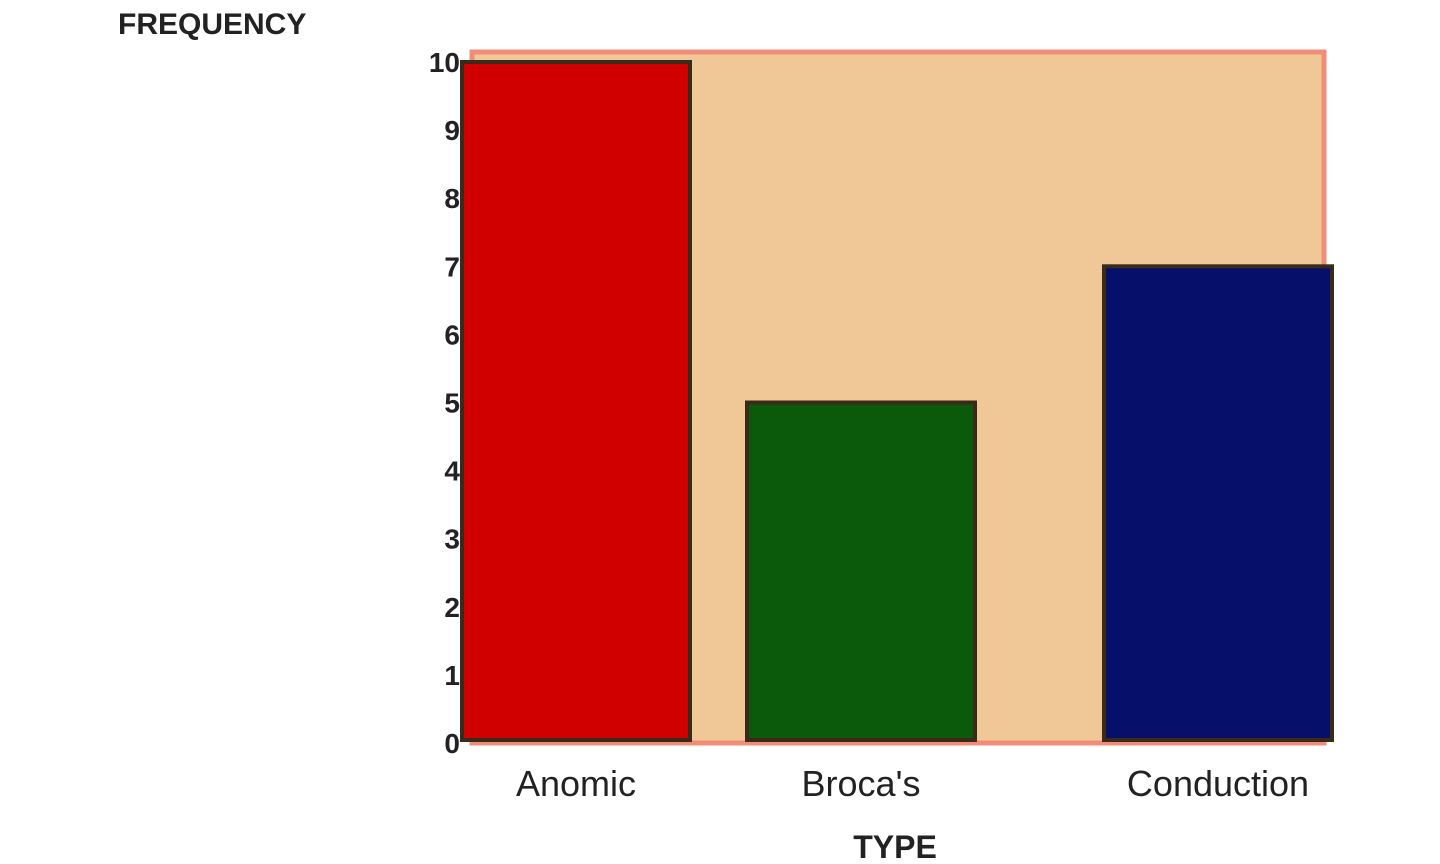  I want to click on y-tick-label: 7, so click(452, 266).